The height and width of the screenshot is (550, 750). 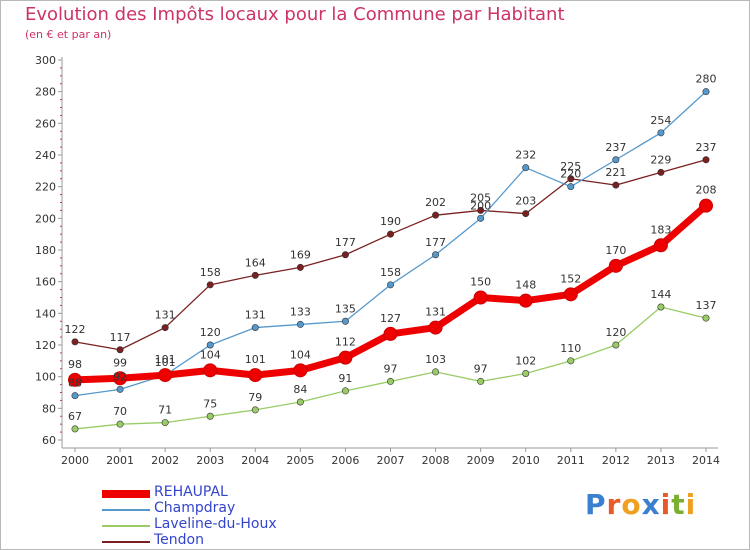 I want to click on data-label: 202, so click(x=435, y=202).